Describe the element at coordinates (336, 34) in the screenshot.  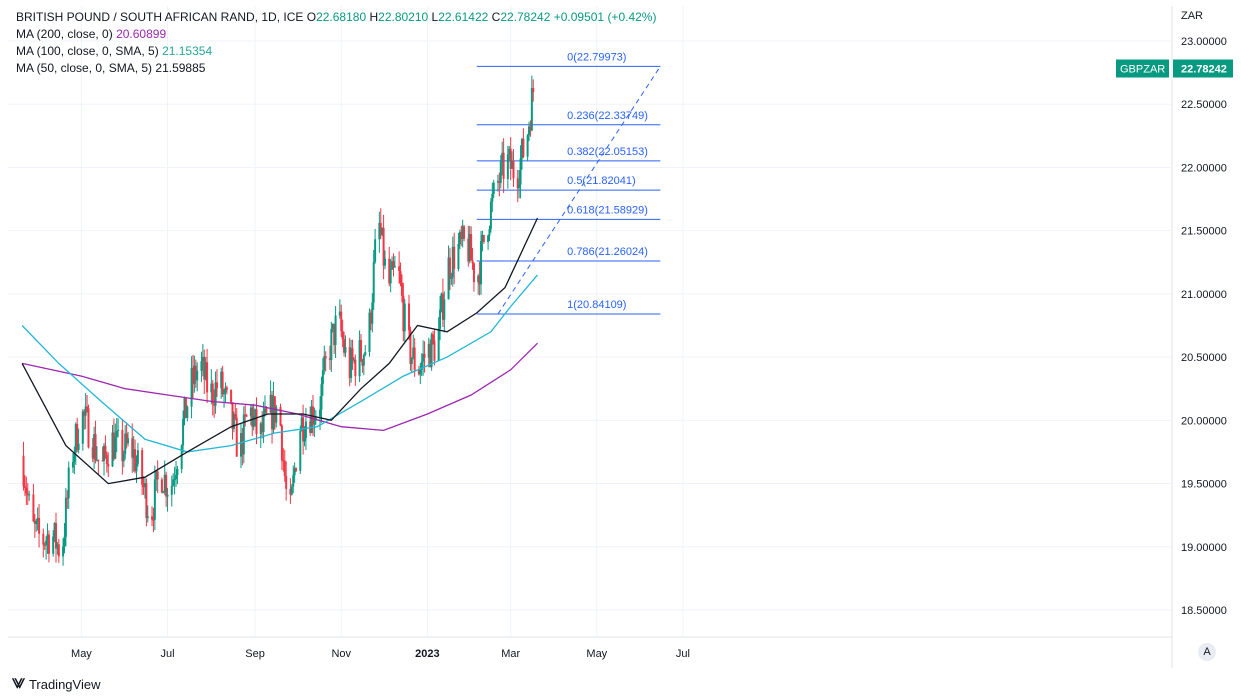
I see `legend-ma200-row: MA (200, close, 0) 20.60899` at that location.